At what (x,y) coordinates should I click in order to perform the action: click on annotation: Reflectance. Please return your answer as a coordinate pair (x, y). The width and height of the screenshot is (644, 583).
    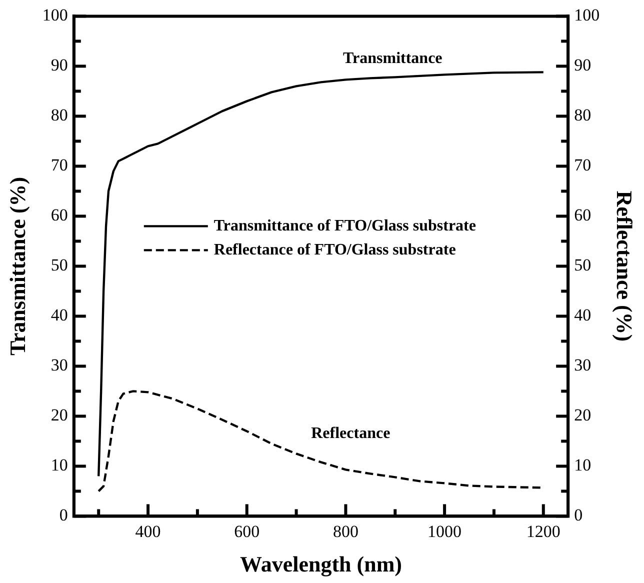
    Looking at the image, I should click on (350, 433).